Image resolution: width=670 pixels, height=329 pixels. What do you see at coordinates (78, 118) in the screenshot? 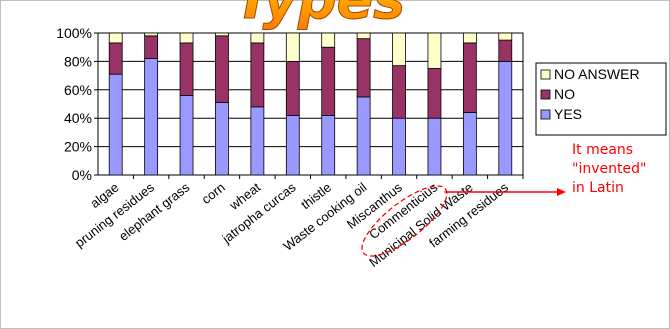
I see `y-tick-label: 40%` at bounding box center [78, 118].